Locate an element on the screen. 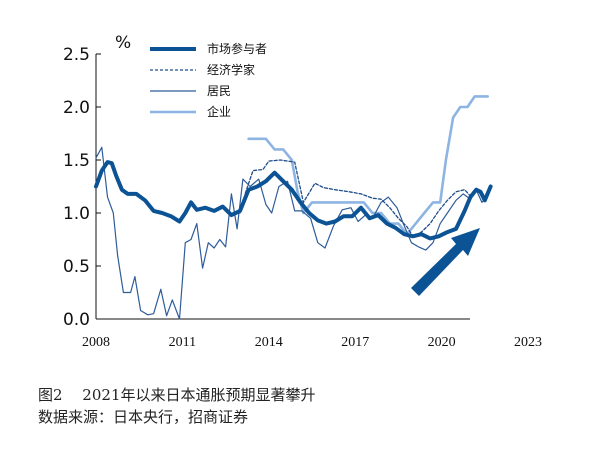 This screenshot has width=590, height=449. trend-arrow is located at coordinates (445, 262).